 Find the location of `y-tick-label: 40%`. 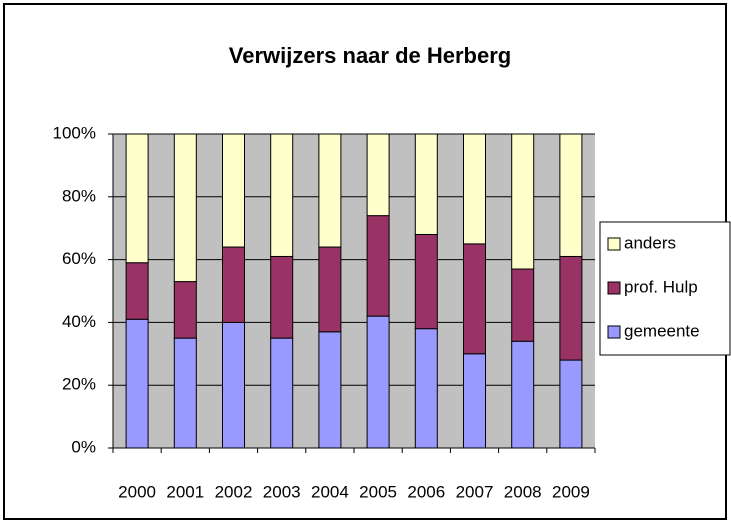

y-tick-label: 40% is located at coordinates (79, 321).